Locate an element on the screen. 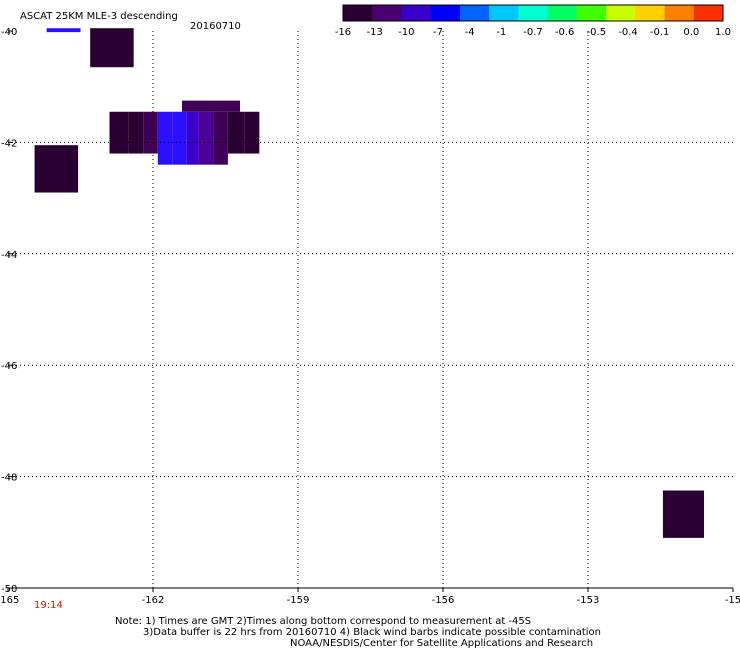  y-tick-label: -48 is located at coordinates (9, 478).